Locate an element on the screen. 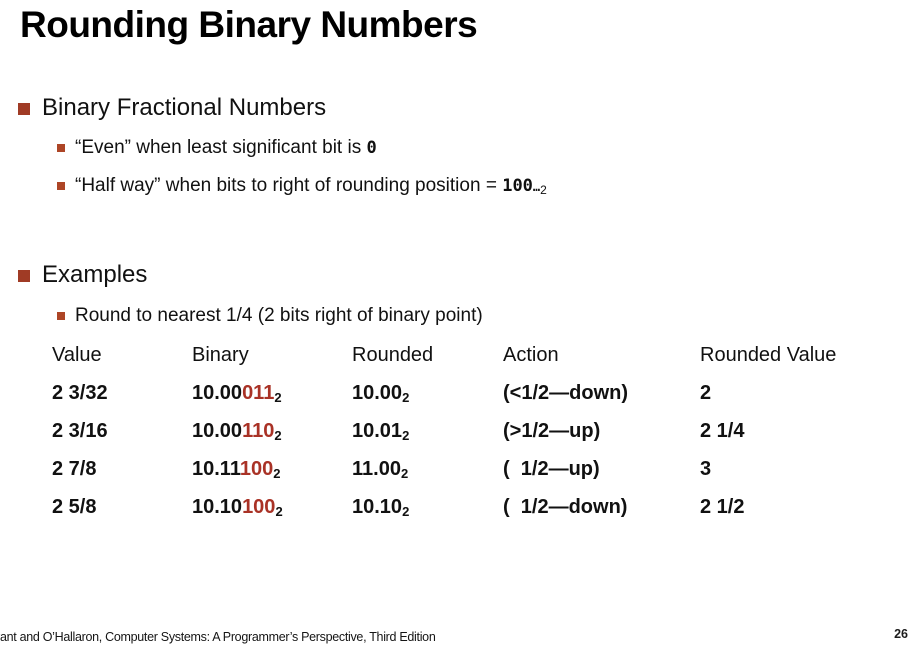  table-row-rounded-value: 3 is located at coordinates (706, 469).